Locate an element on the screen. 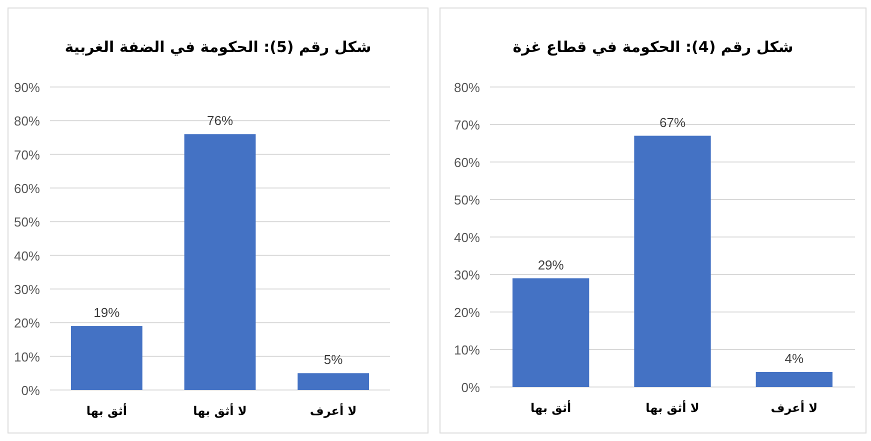 This screenshot has height=441, width=871. y-tick-label: 90% is located at coordinates (27, 87).